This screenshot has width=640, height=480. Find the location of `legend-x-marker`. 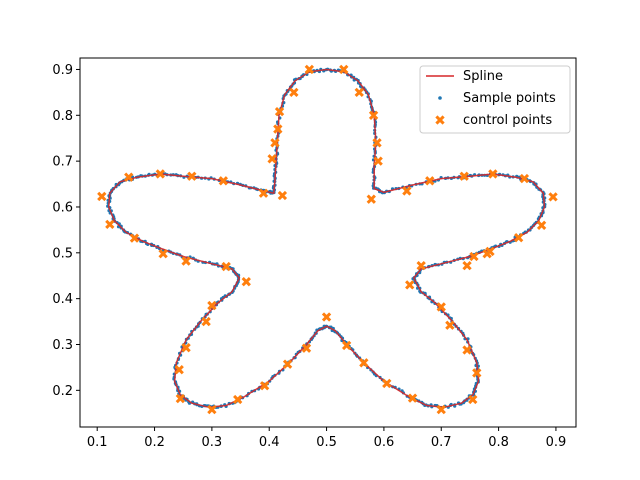

legend-x-marker is located at coordinates (440, 120).